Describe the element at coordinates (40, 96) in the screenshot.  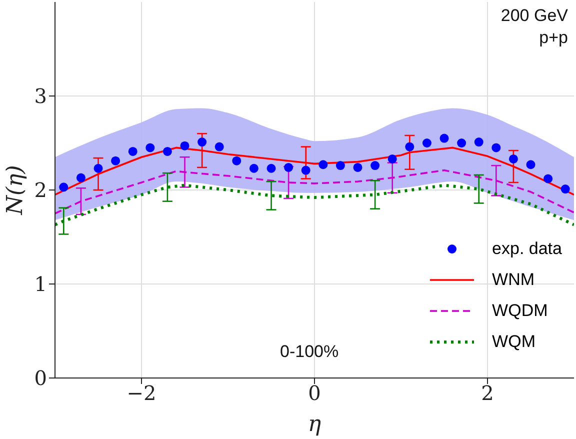
I see `y-tick-label: 3` at that location.